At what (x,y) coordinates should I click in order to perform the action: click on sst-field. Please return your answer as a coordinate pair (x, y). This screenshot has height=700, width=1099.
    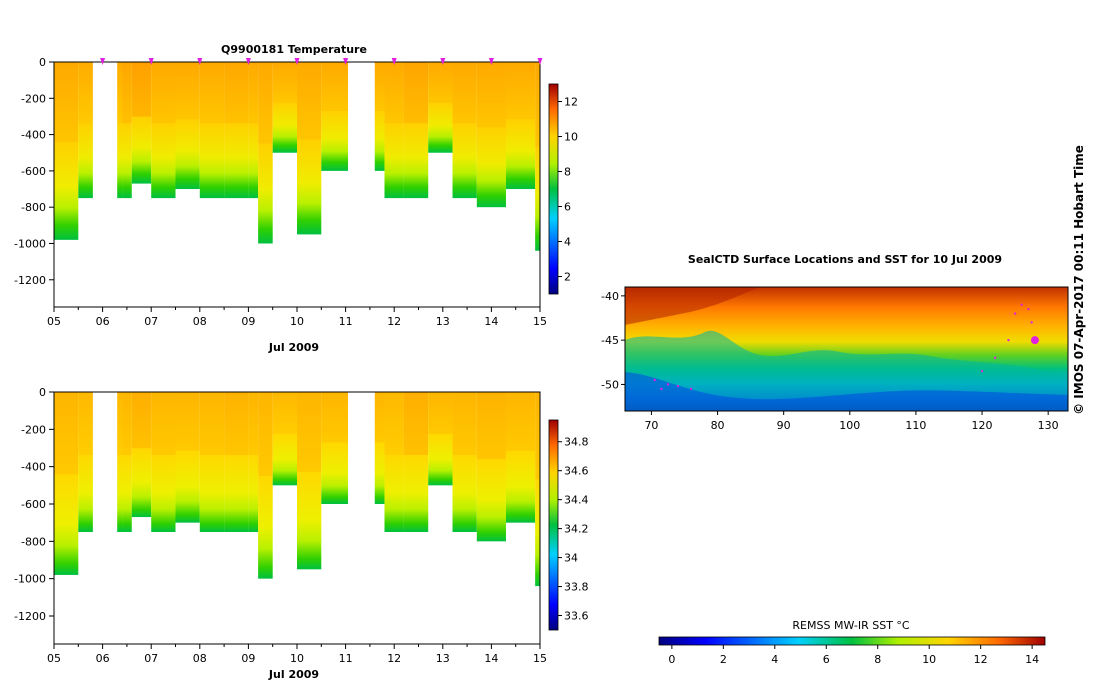
    Looking at the image, I should click on (846, 349).